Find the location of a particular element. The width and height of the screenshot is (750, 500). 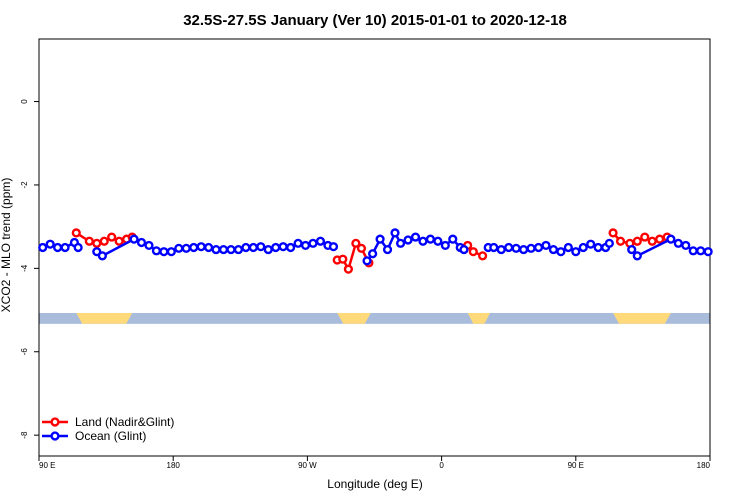

x-tick-label: 90 W is located at coordinates (307, 465).